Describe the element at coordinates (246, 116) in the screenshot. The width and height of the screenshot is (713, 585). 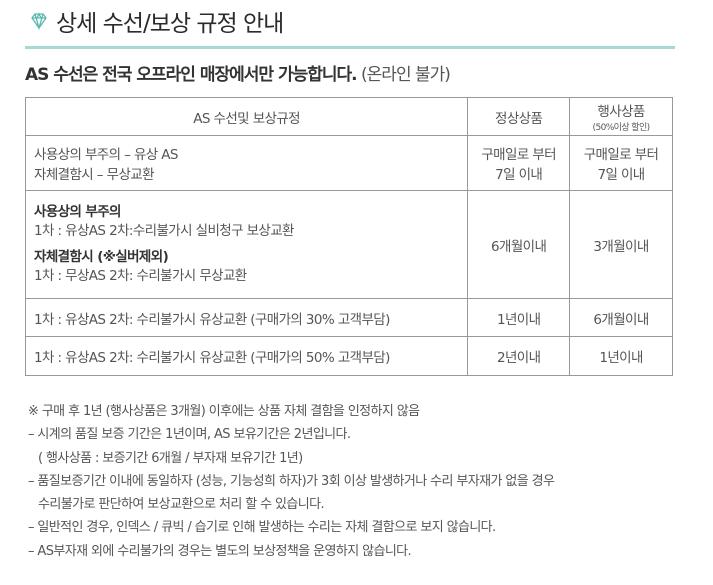
I see `header-policy: AS 수선및 보상규정` at that location.